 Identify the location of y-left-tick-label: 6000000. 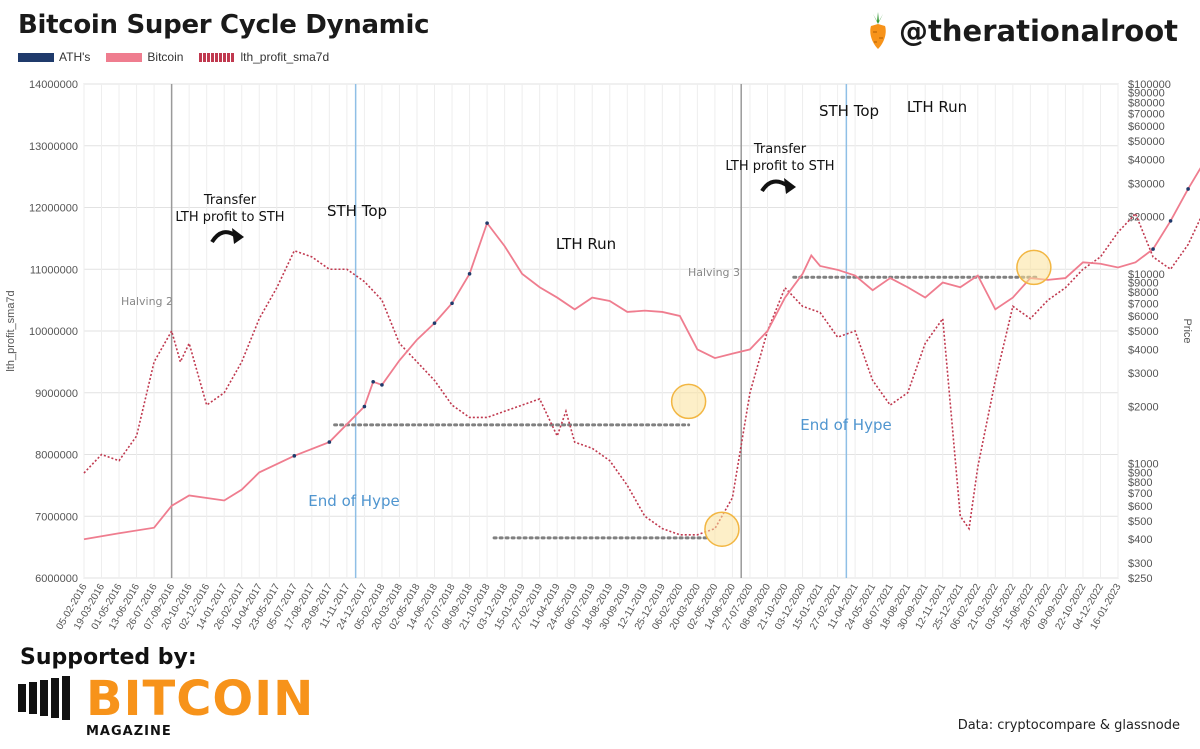
(56, 579).